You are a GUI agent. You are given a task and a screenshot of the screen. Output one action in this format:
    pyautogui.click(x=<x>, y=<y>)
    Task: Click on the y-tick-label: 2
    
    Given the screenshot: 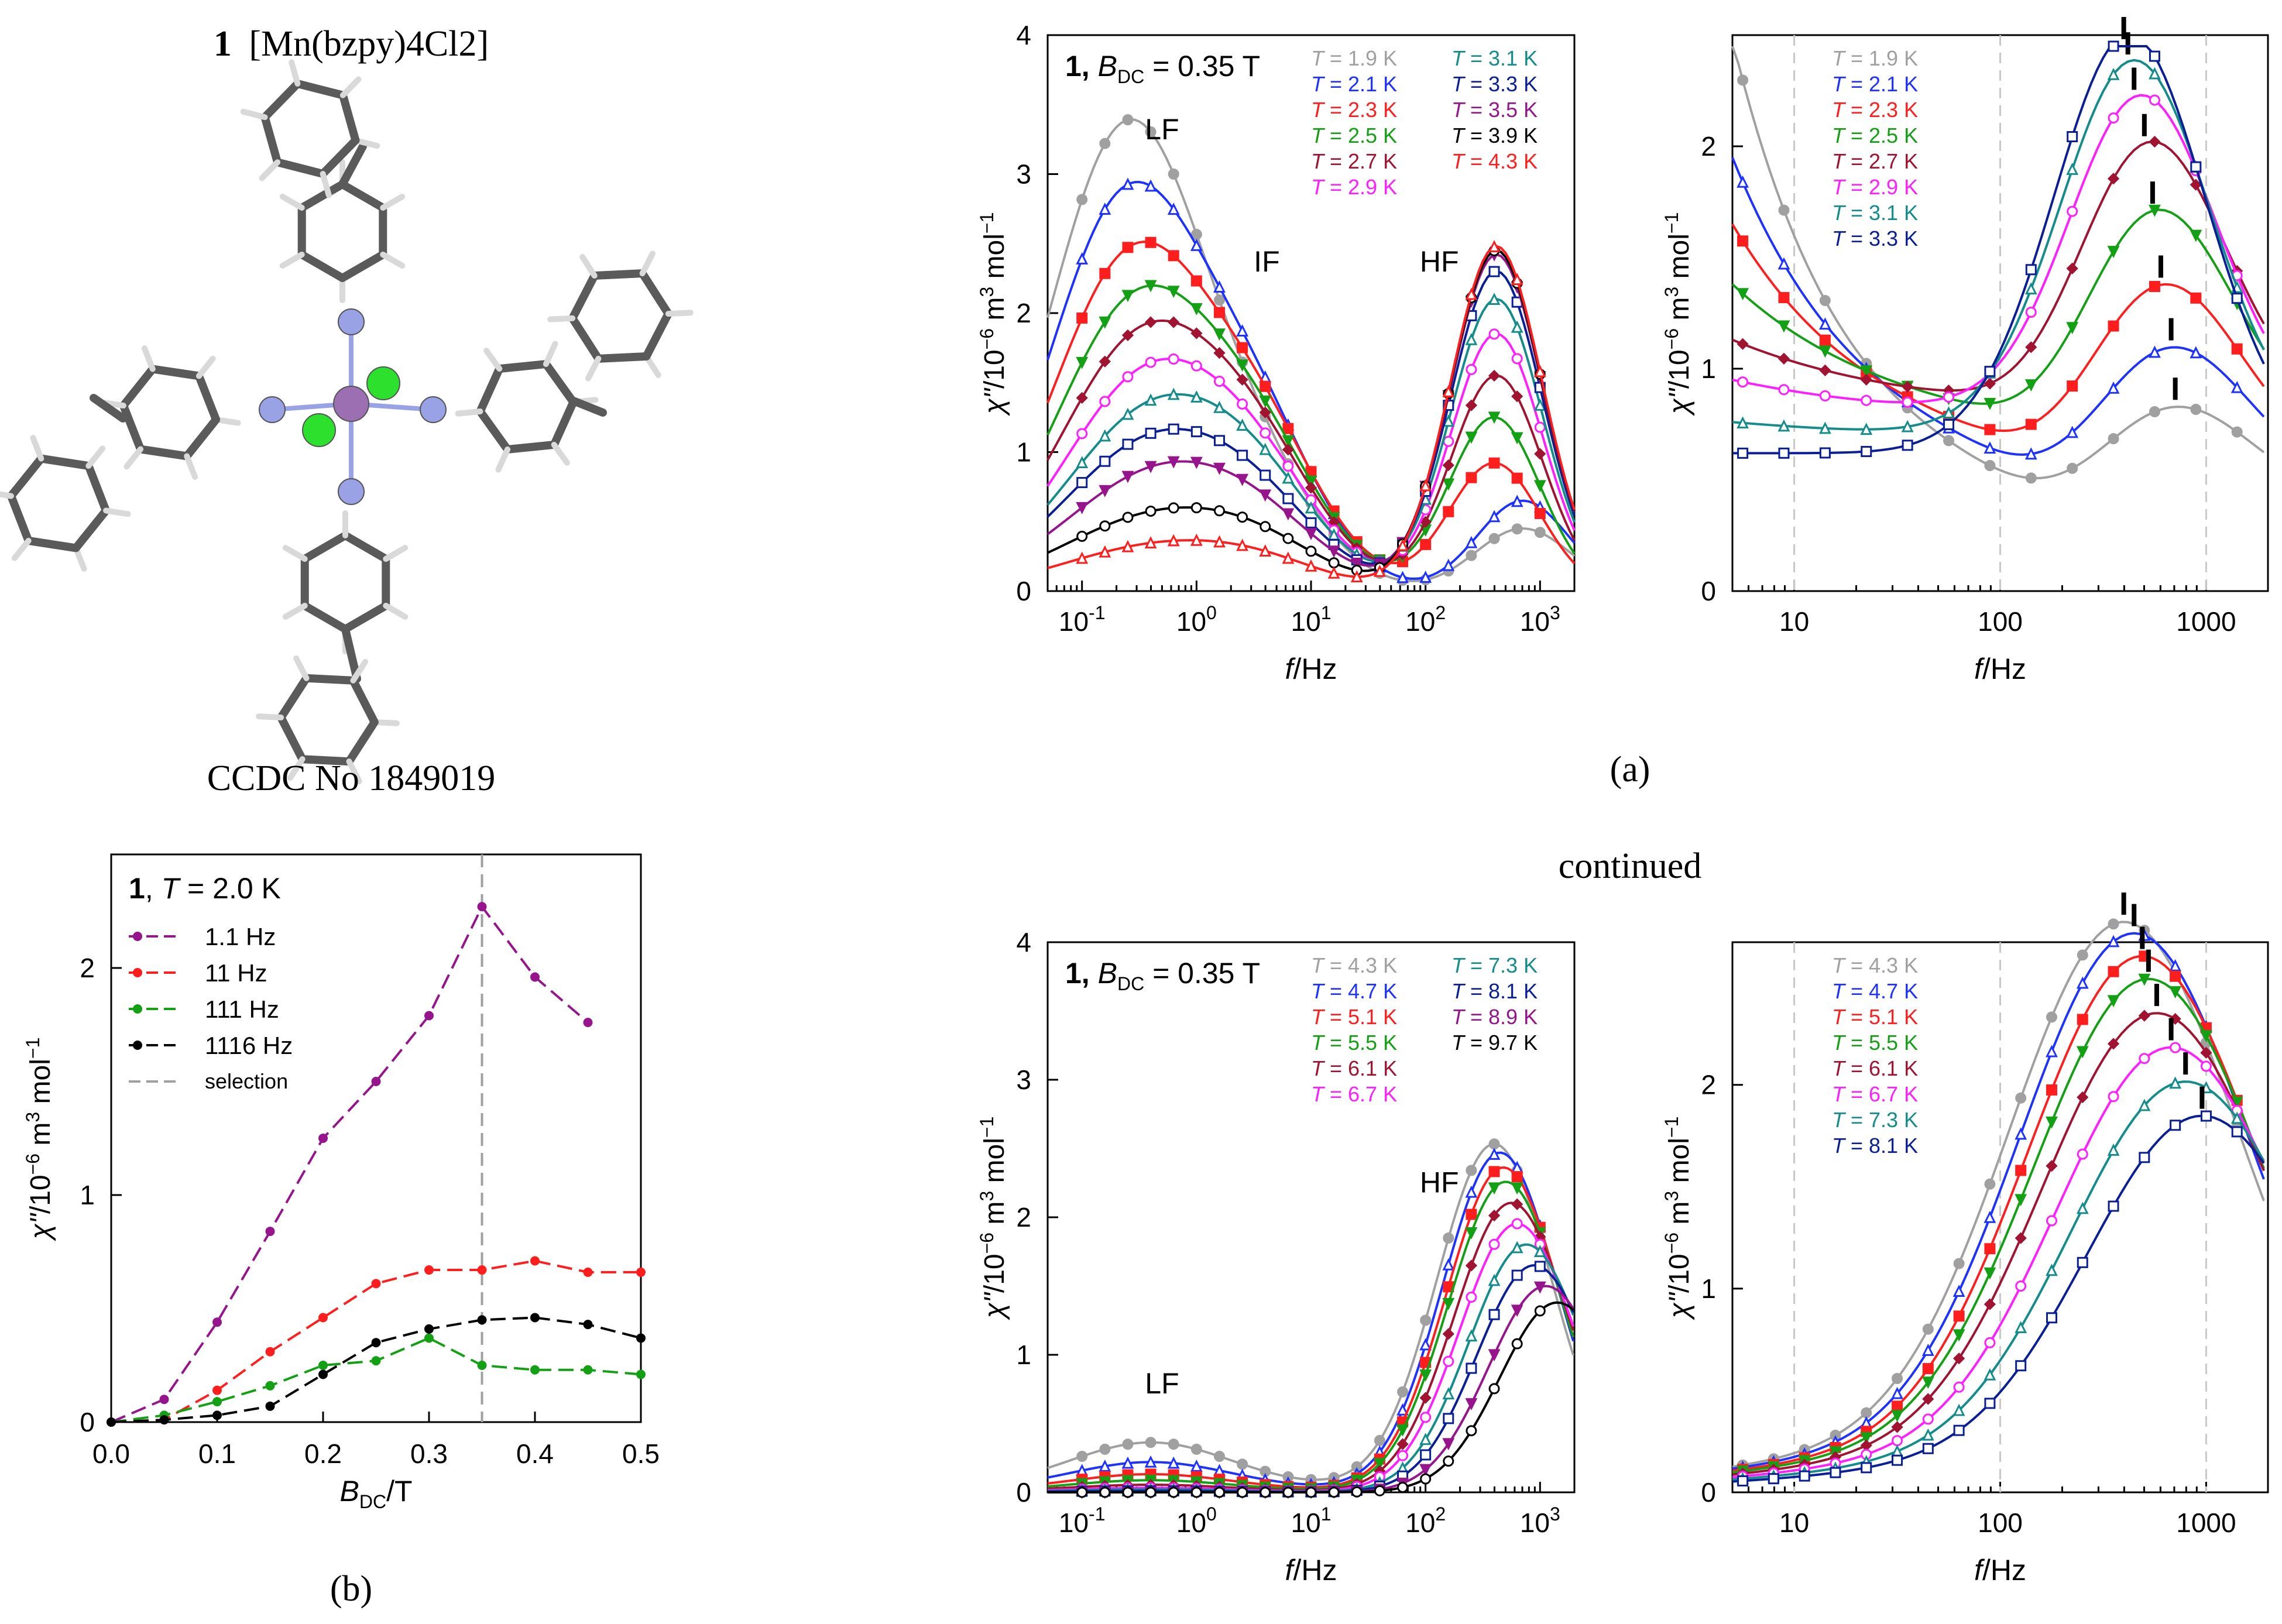 What is the action you would take?
    pyautogui.click(x=1708, y=1085)
    